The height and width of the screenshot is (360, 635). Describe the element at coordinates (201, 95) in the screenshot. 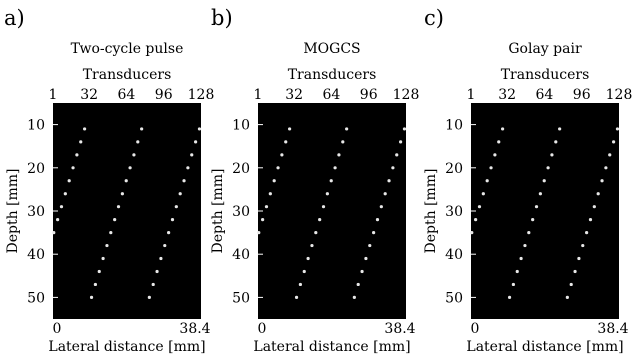

I see `top-tick-label: 128` at that location.